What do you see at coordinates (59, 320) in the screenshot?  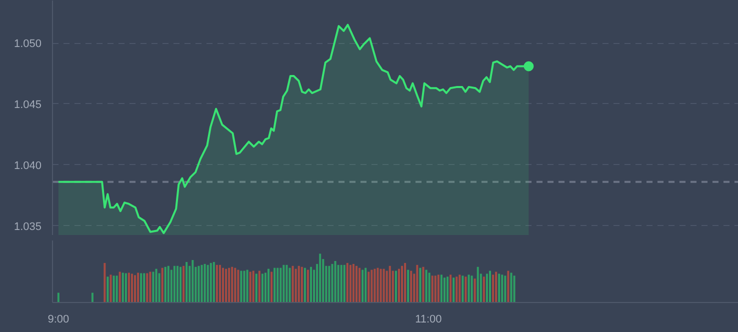 I see `x-tick-label: 9:00` at bounding box center [59, 320].